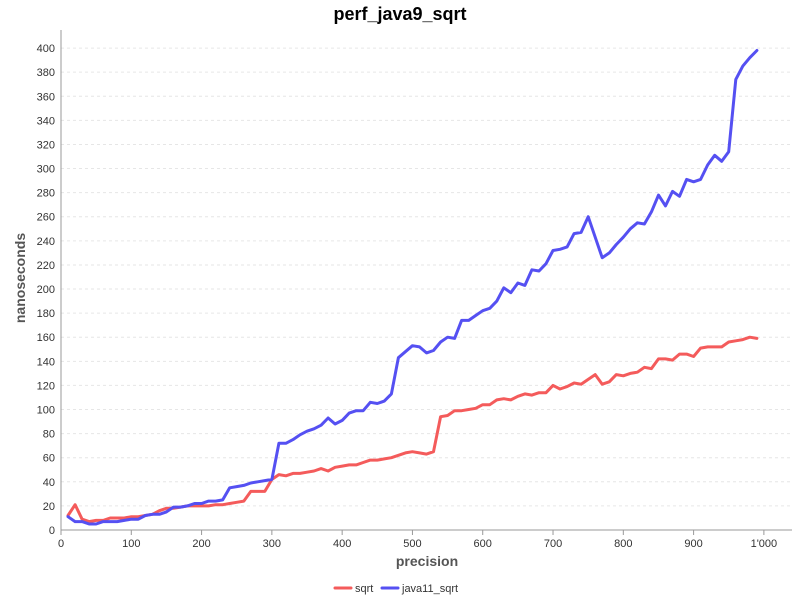  I want to click on x-tick-label: 400, so click(342, 544).